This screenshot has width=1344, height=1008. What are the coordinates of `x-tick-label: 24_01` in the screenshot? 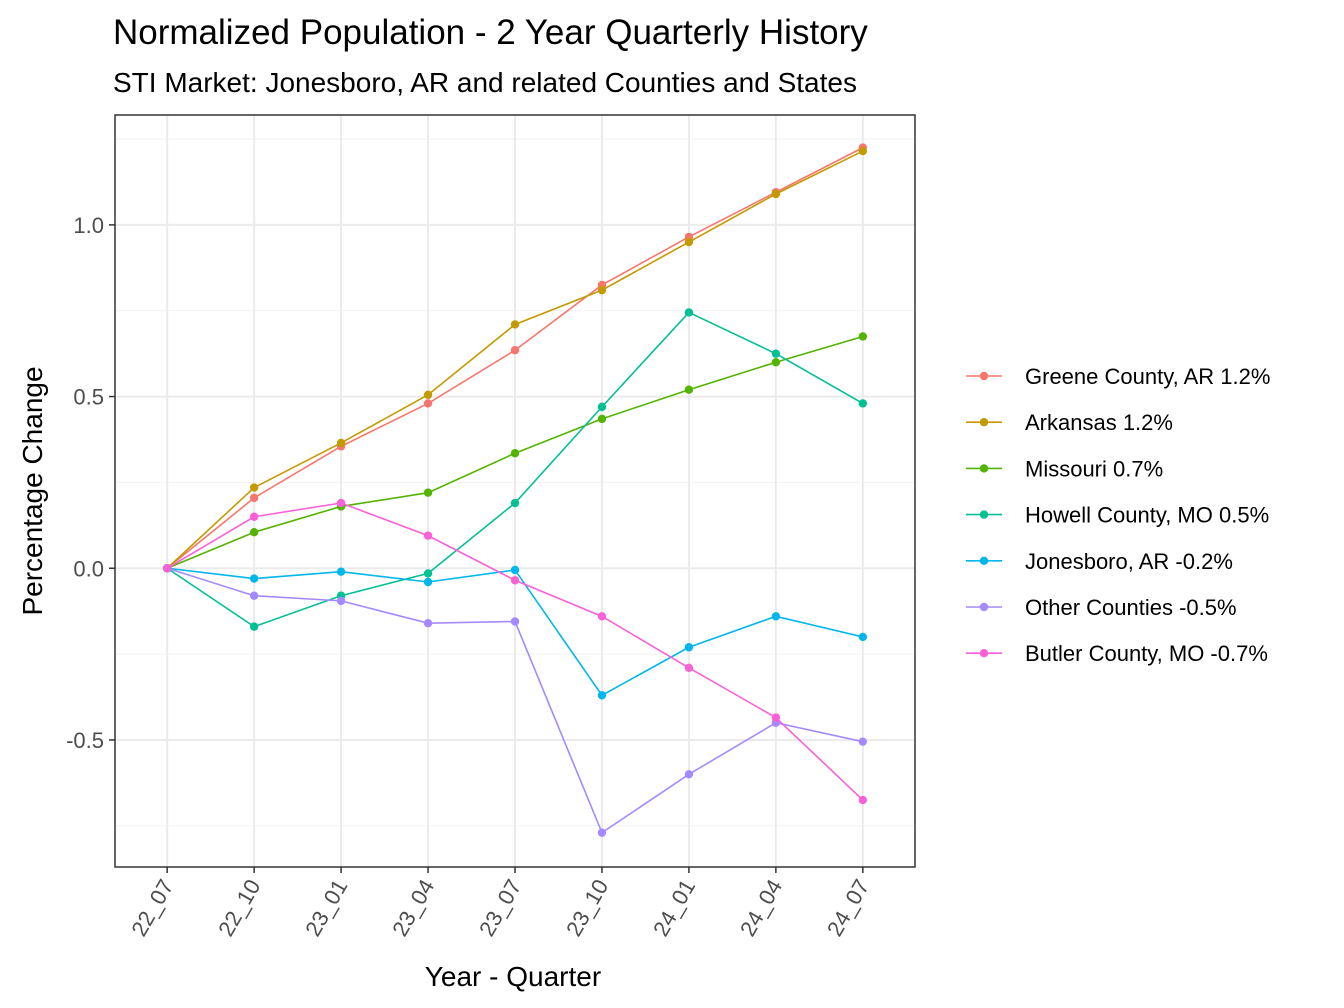 It's located at (674, 907).